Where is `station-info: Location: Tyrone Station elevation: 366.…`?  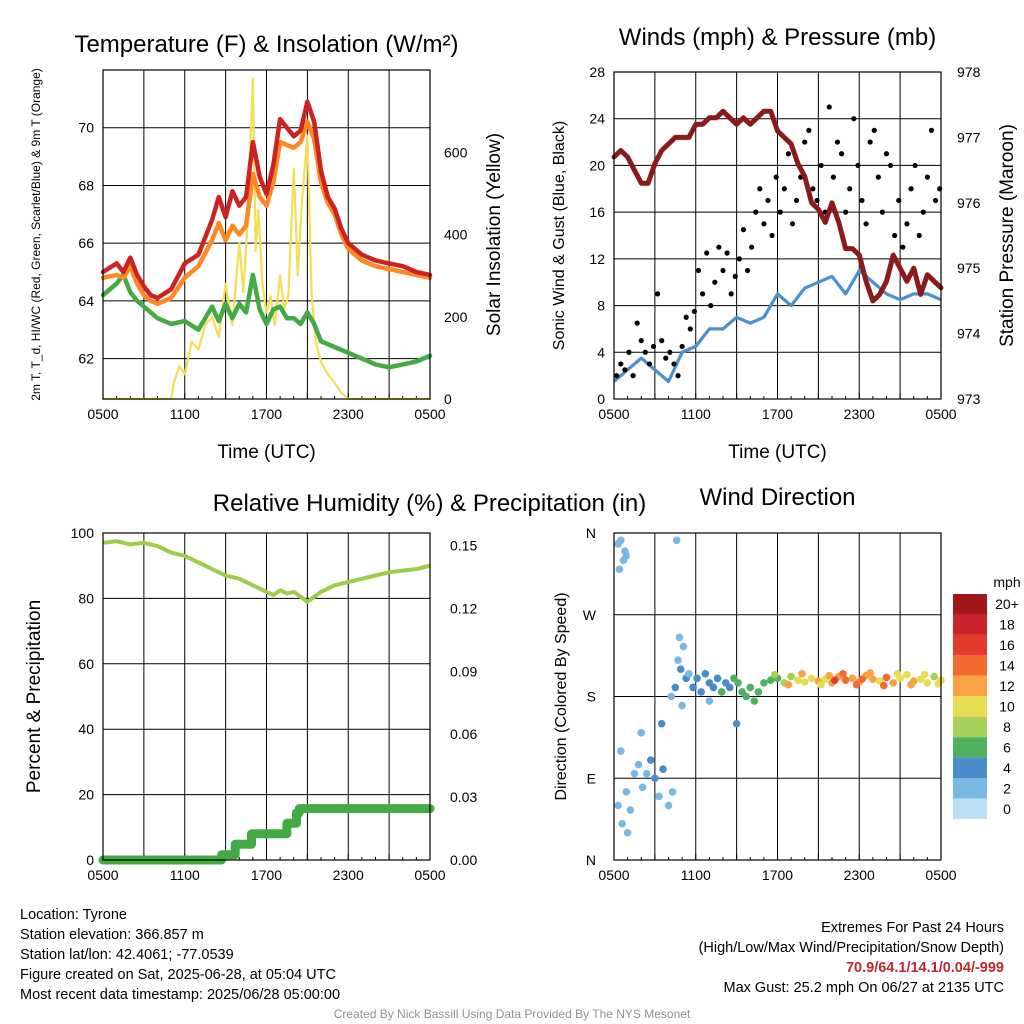
station-info: Location: Tyrone Station elevation: 366.… is located at coordinates (180, 955).